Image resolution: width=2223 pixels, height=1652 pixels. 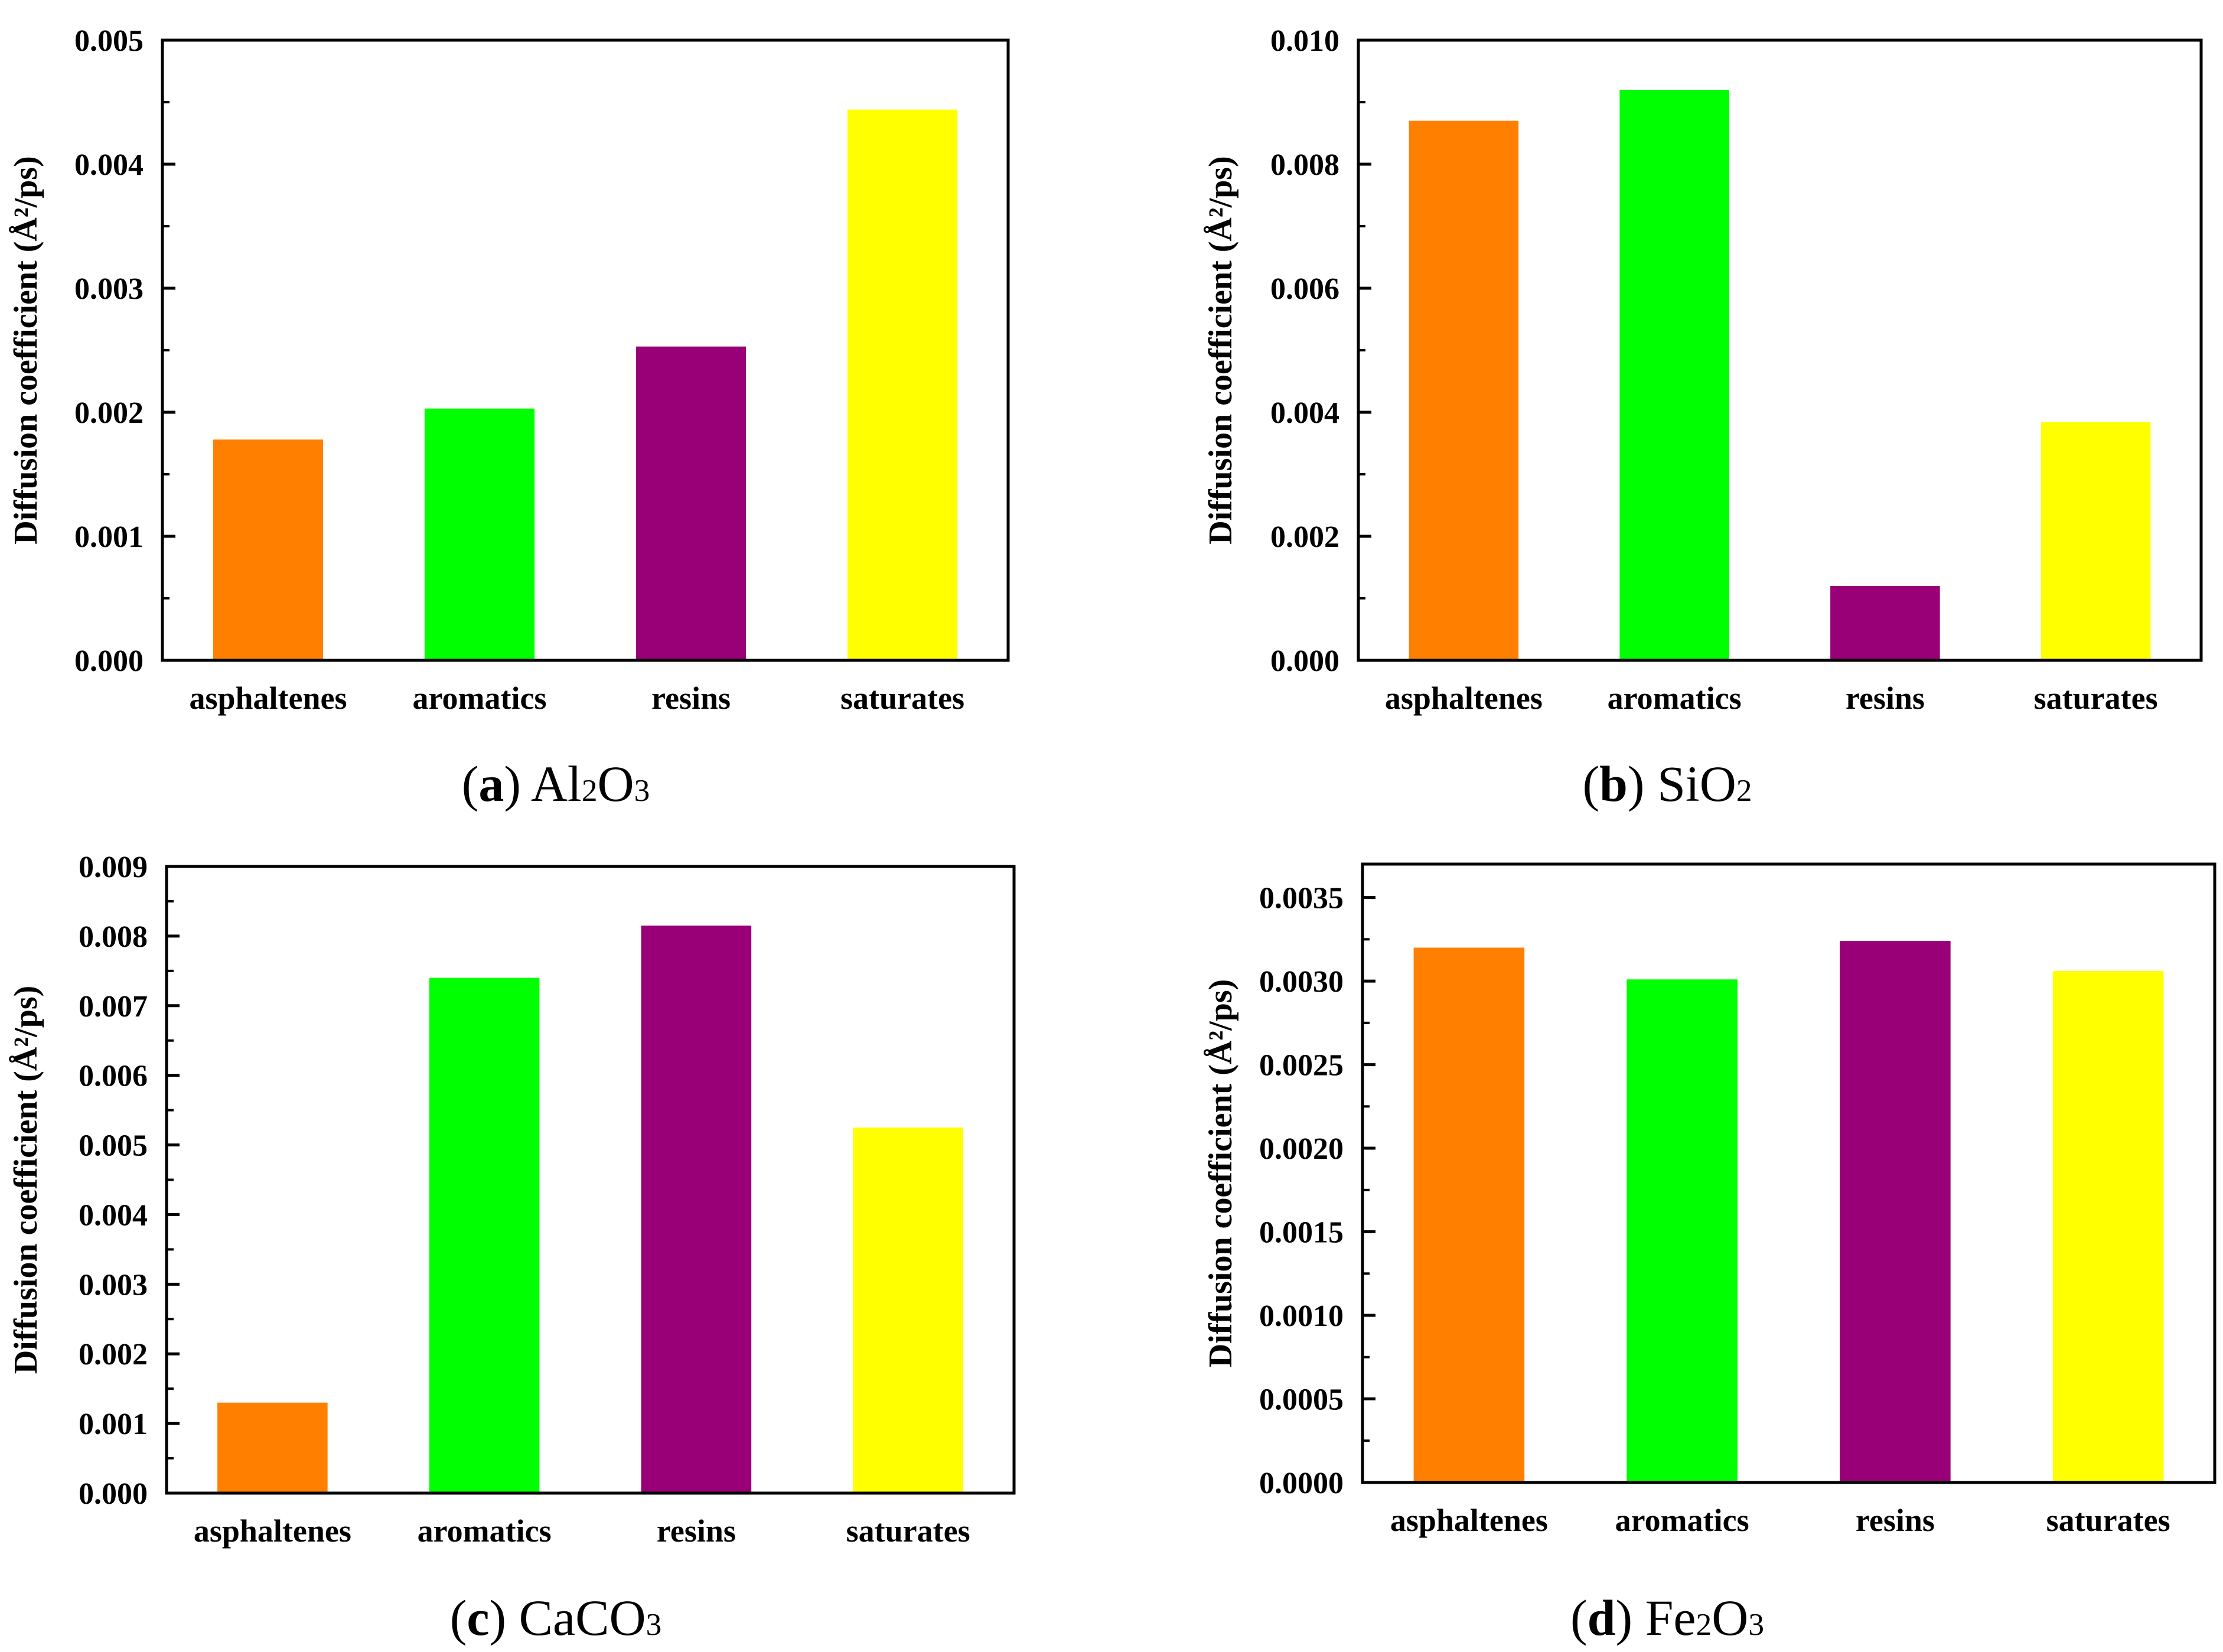 I want to click on y-tick-label: 0.0025, so click(x=1302, y=1066).